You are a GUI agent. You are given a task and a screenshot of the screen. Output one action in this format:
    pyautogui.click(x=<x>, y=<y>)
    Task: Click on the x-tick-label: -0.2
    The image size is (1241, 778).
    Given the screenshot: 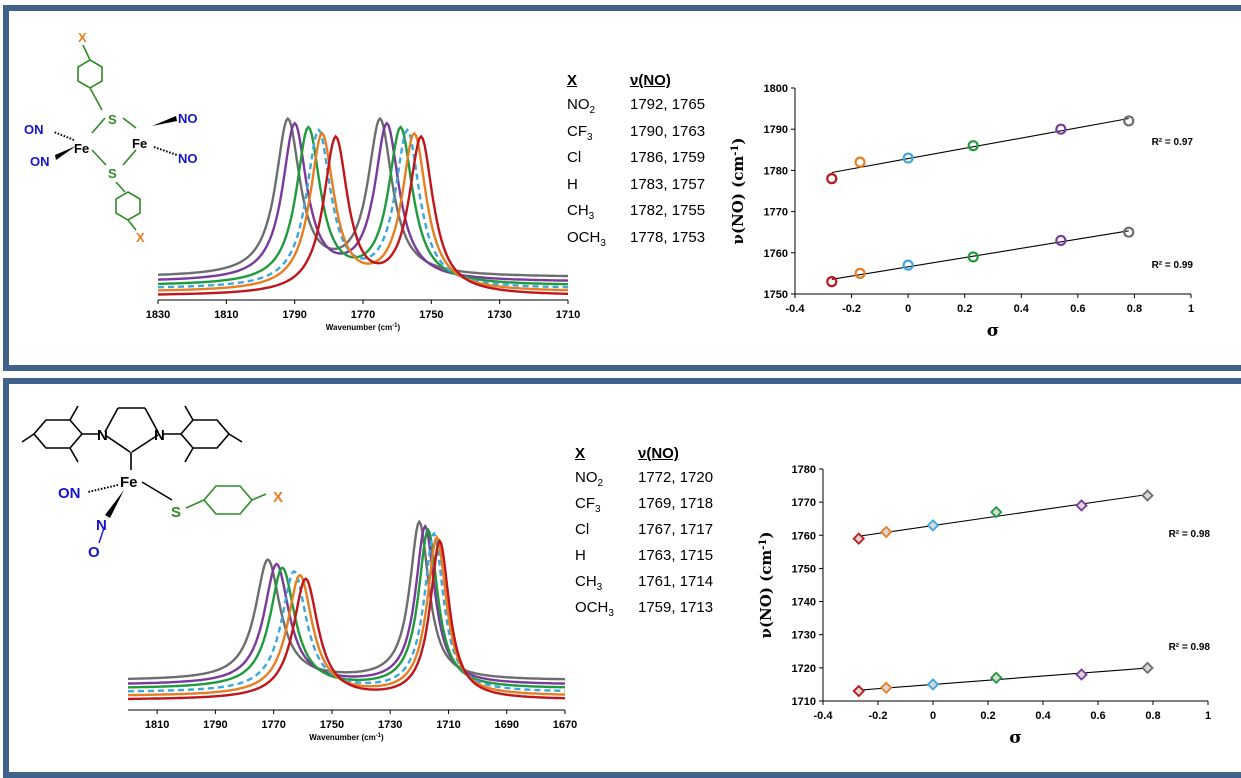 What is the action you would take?
    pyautogui.click(x=851, y=309)
    